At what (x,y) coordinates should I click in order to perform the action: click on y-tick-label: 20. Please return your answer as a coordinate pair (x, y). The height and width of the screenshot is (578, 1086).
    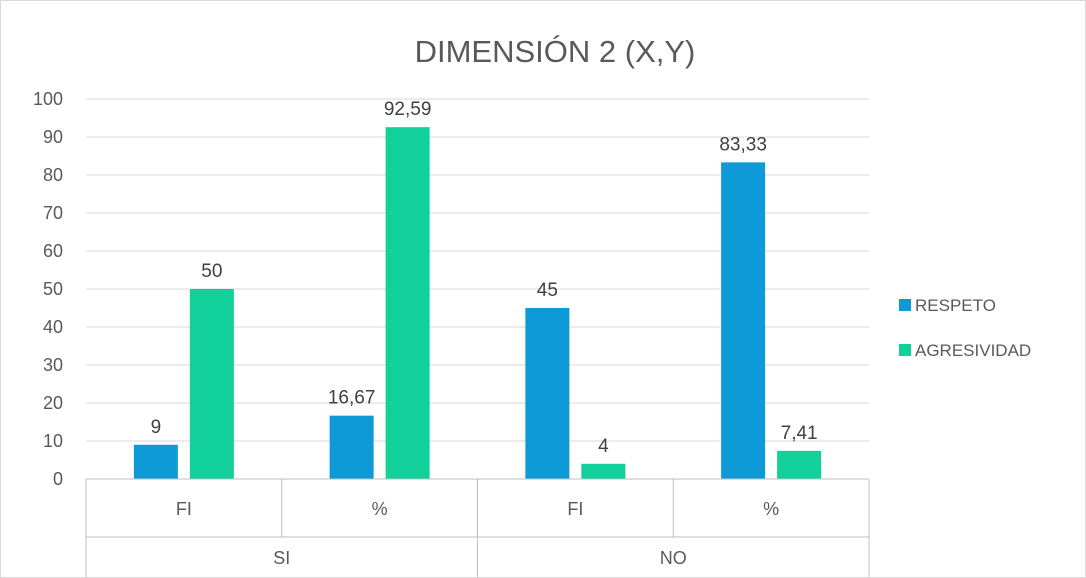
    Looking at the image, I should click on (53, 403).